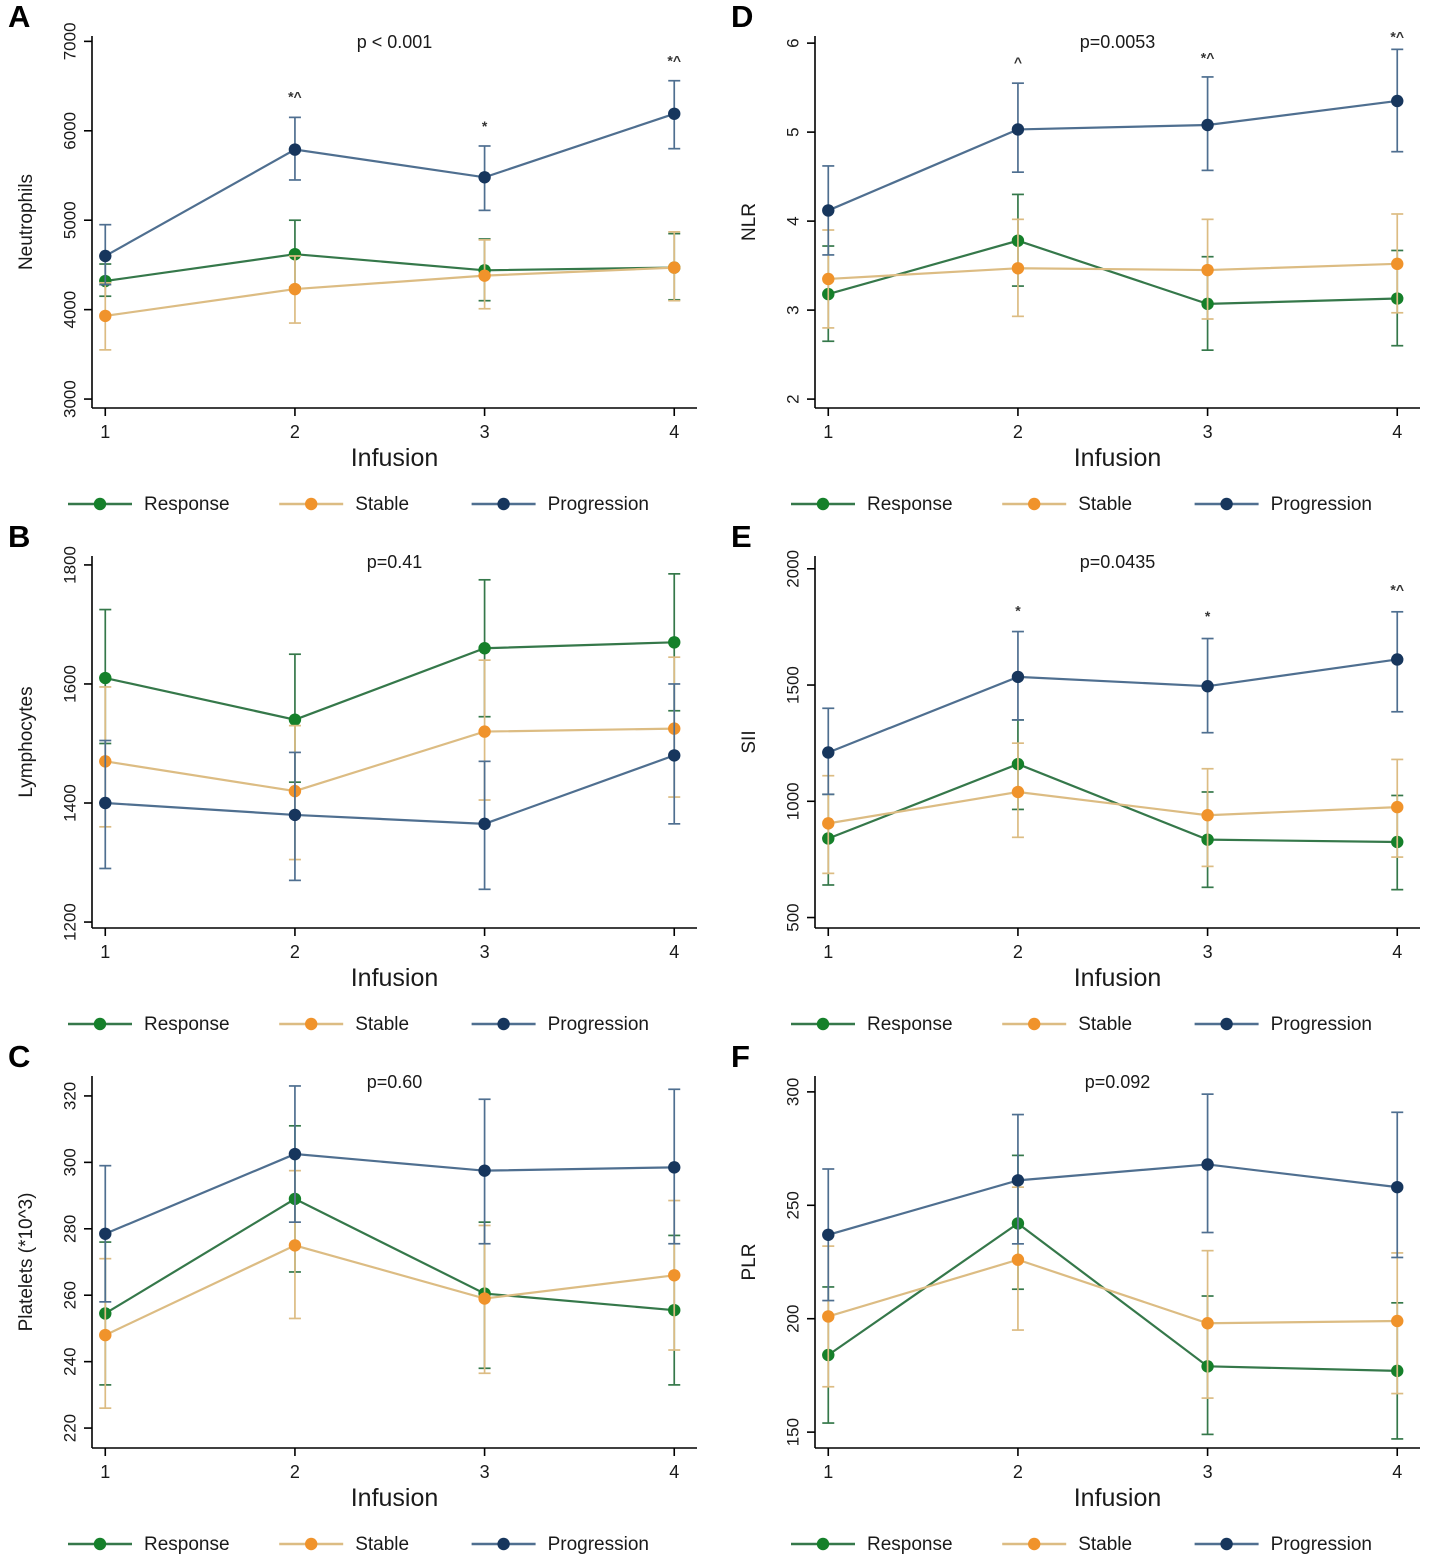 This screenshot has width=1447, height=1560. What do you see at coordinates (742, 17) in the screenshot?
I see `panel-letter-D: D` at bounding box center [742, 17].